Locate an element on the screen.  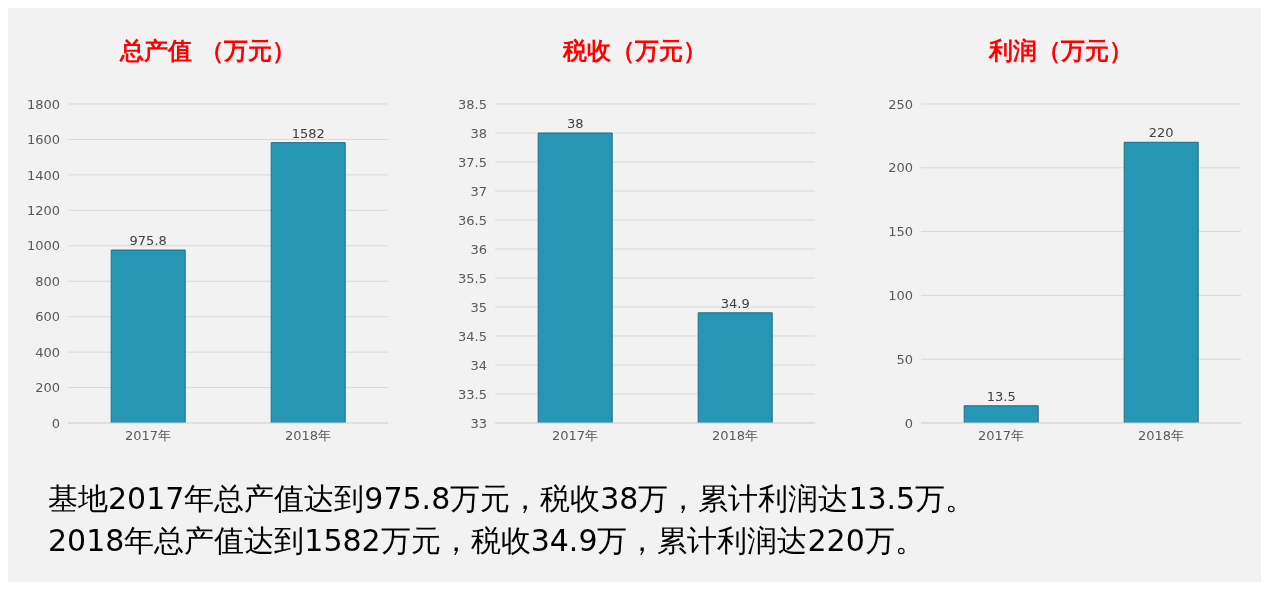
y-tick-label: 250 is located at coordinates (900, 104).